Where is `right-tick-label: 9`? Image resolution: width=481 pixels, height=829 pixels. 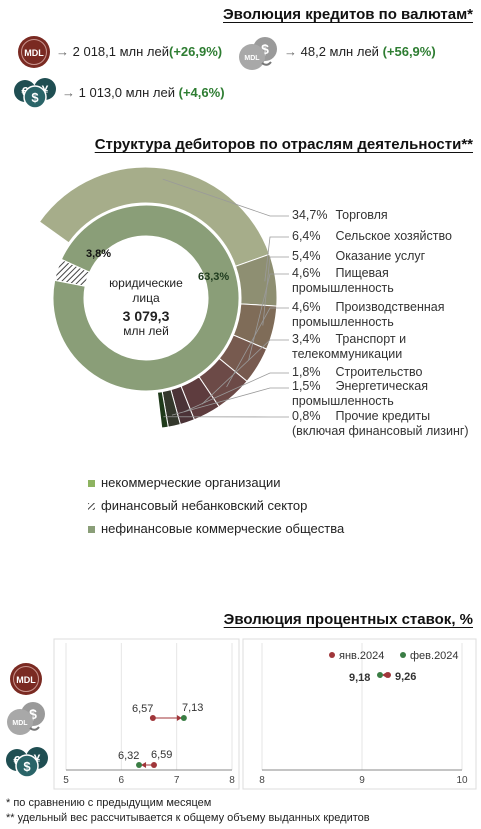 right-tick-label: 9 is located at coordinates (362, 780).